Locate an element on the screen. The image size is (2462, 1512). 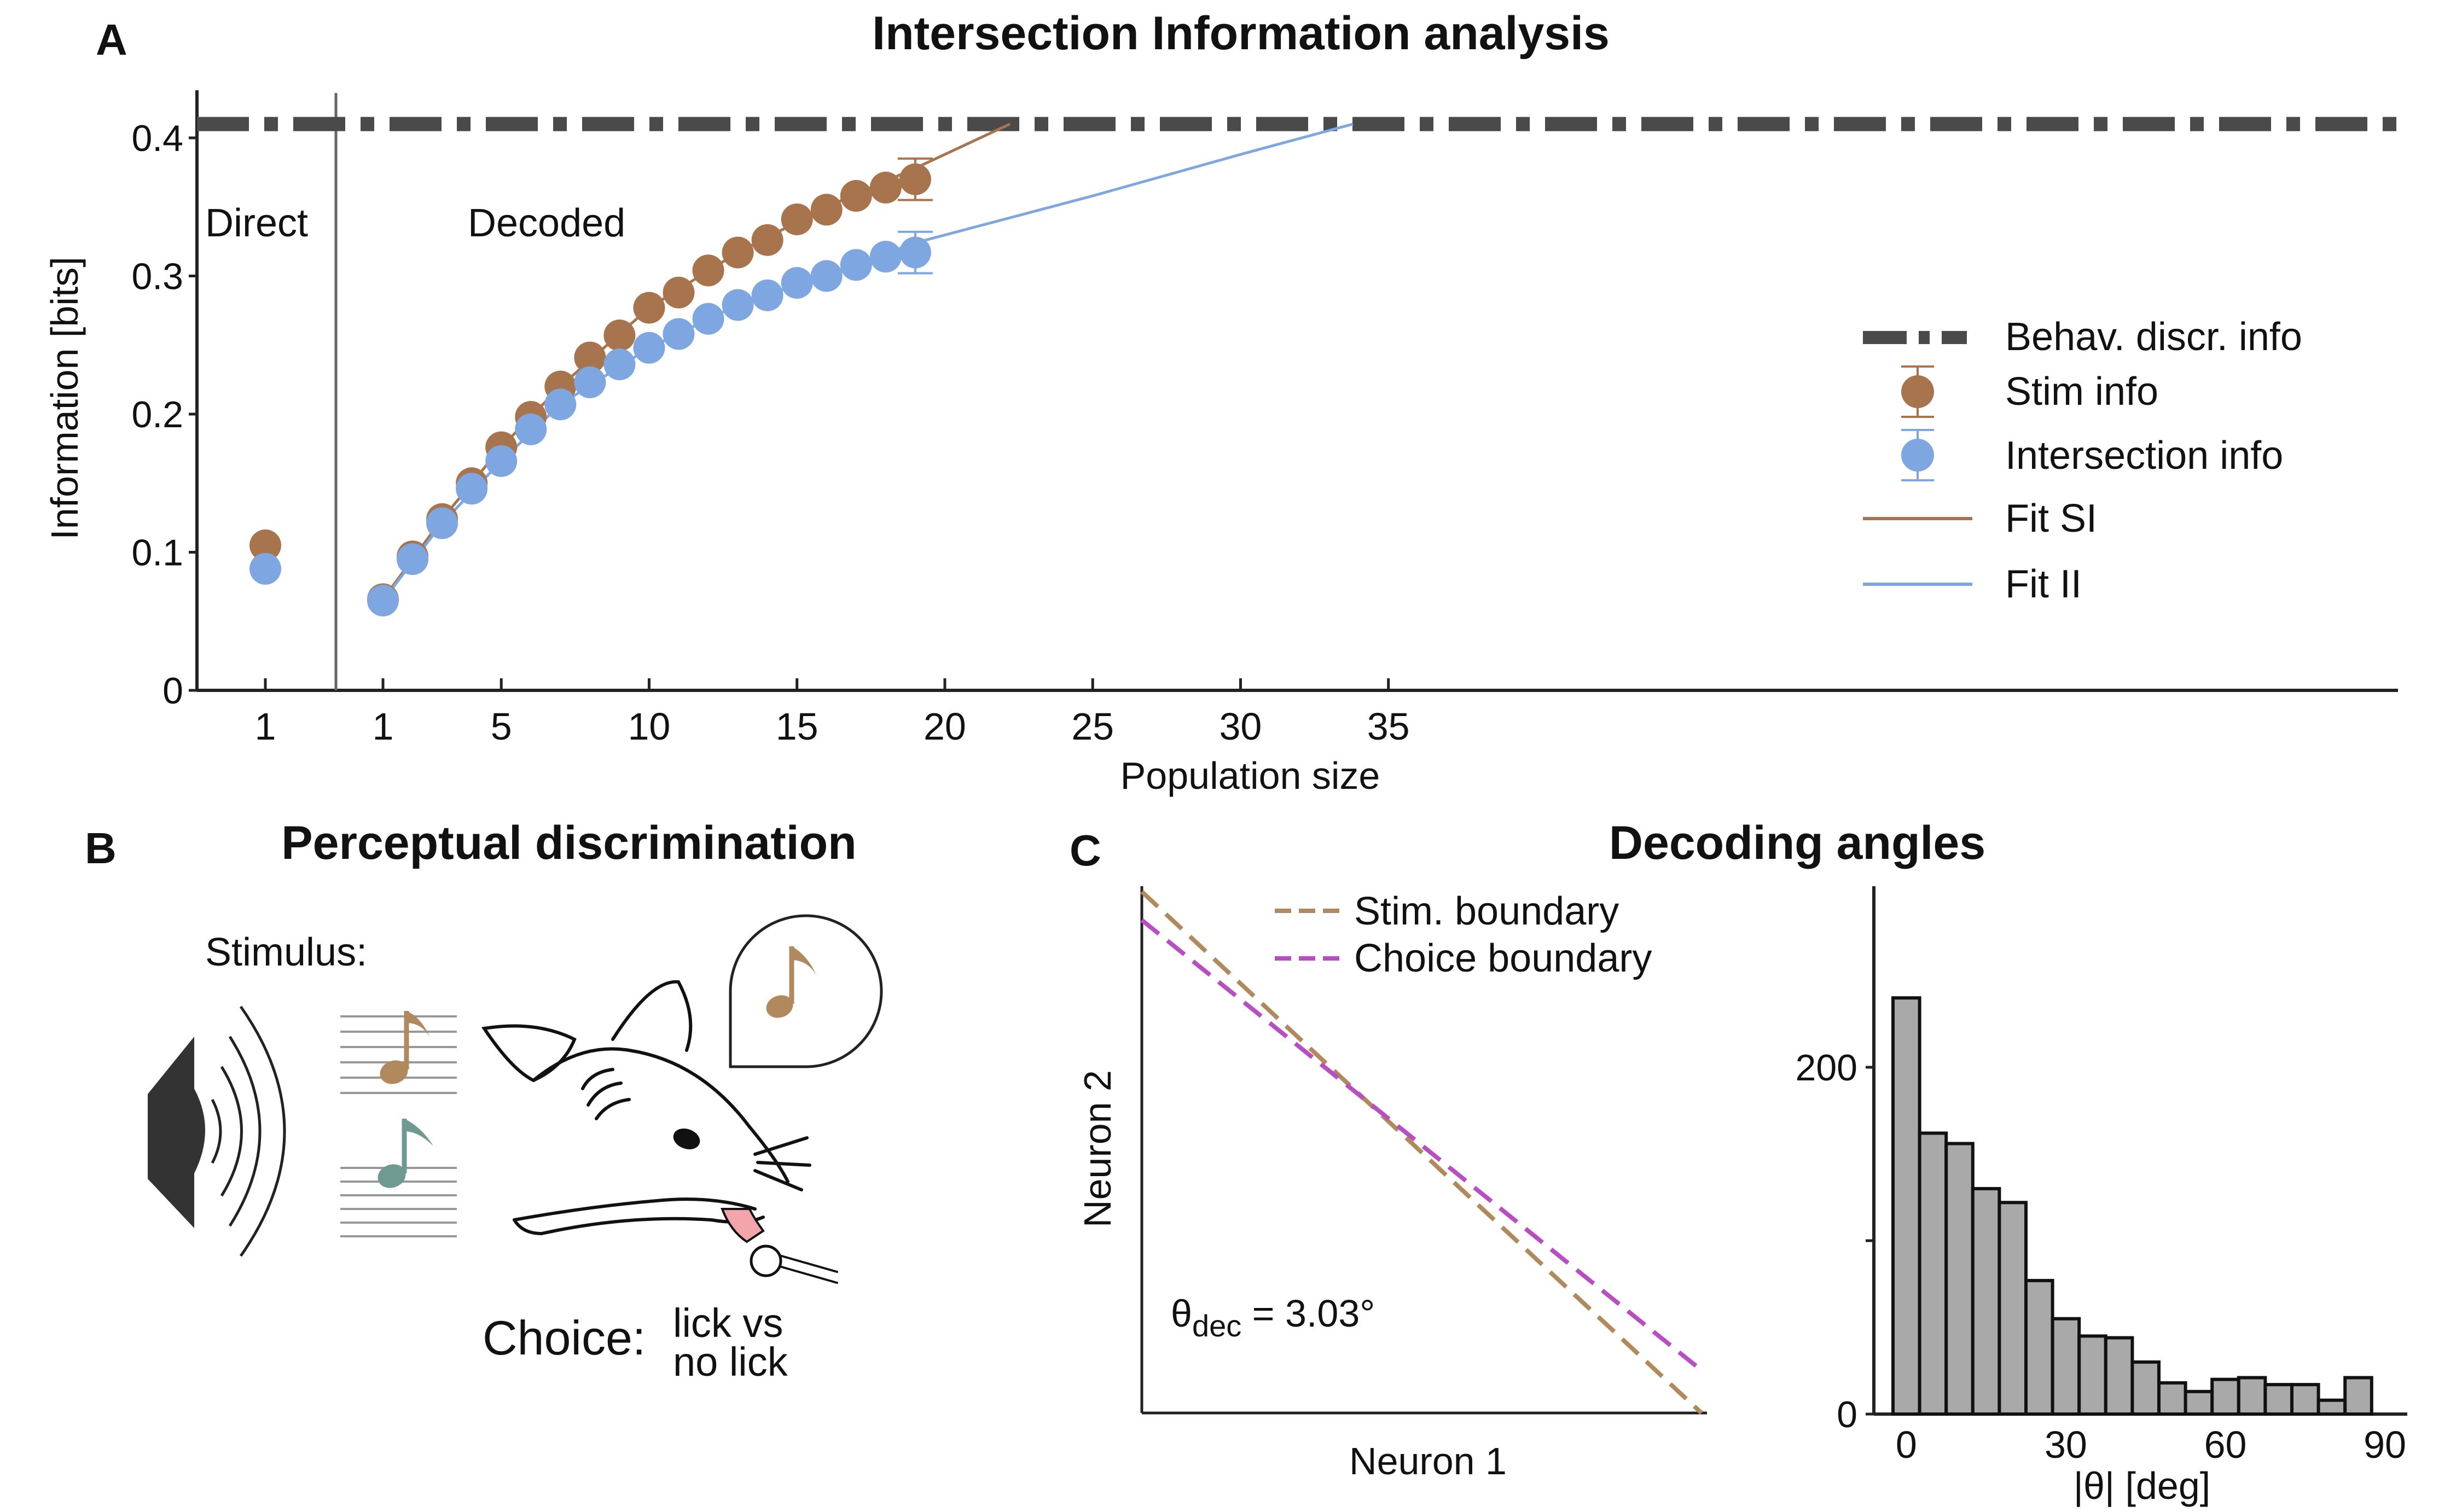
theta-dec-annotation: θdec = 3.03° is located at coordinates (1273, 1318).